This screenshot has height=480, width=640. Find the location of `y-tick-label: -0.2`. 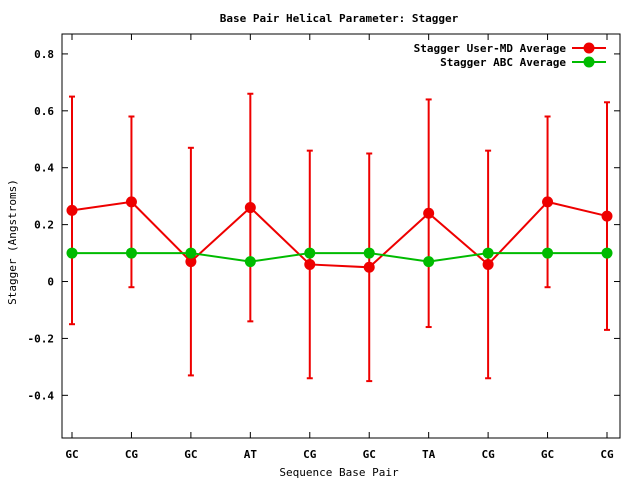

y-tick-label: -0.2 is located at coordinates (41, 338).